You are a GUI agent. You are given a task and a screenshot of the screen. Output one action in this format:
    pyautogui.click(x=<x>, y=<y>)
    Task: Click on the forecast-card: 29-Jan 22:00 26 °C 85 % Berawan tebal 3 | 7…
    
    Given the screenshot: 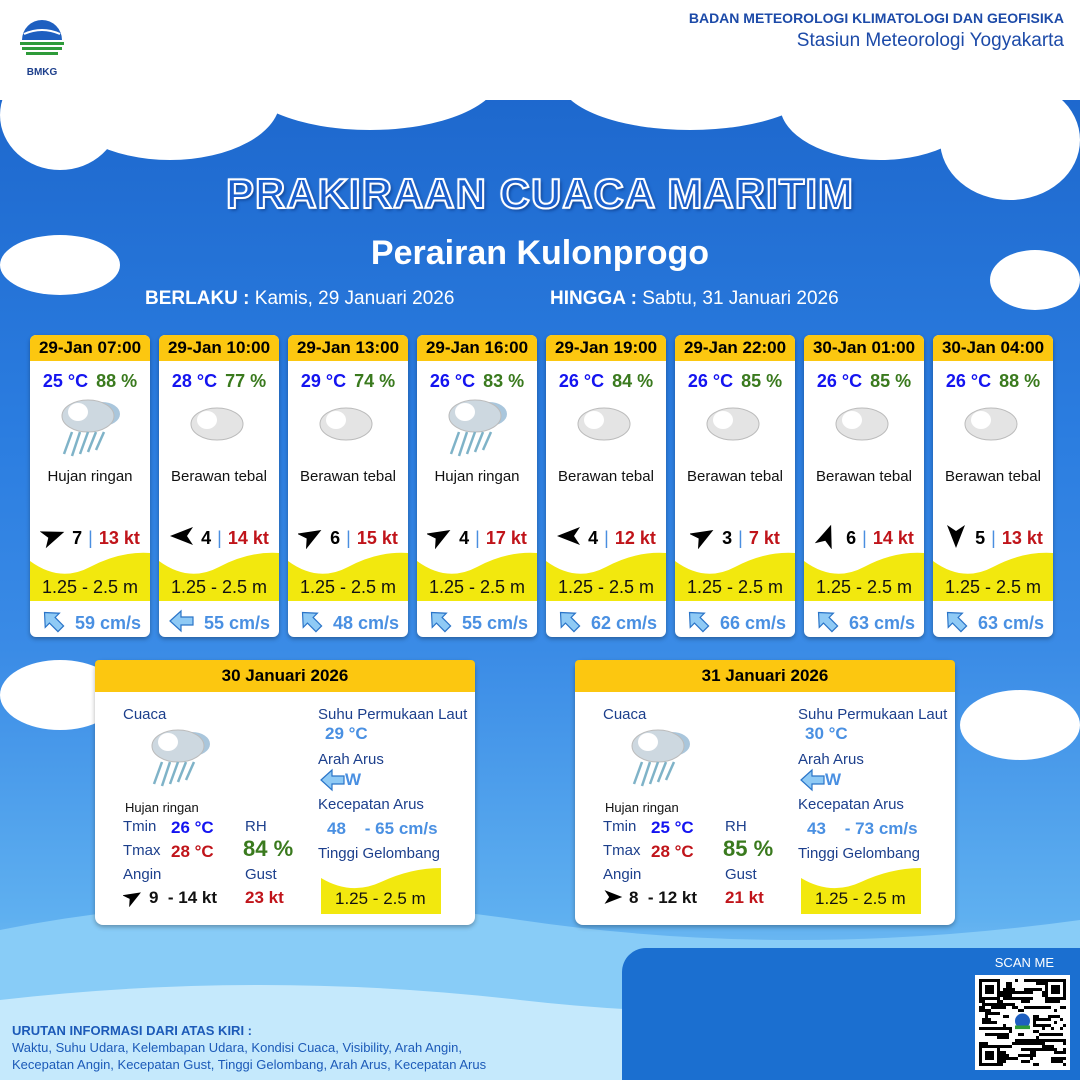 What is the action you would take?
    pyautogui.click(x=735, y=486)
    